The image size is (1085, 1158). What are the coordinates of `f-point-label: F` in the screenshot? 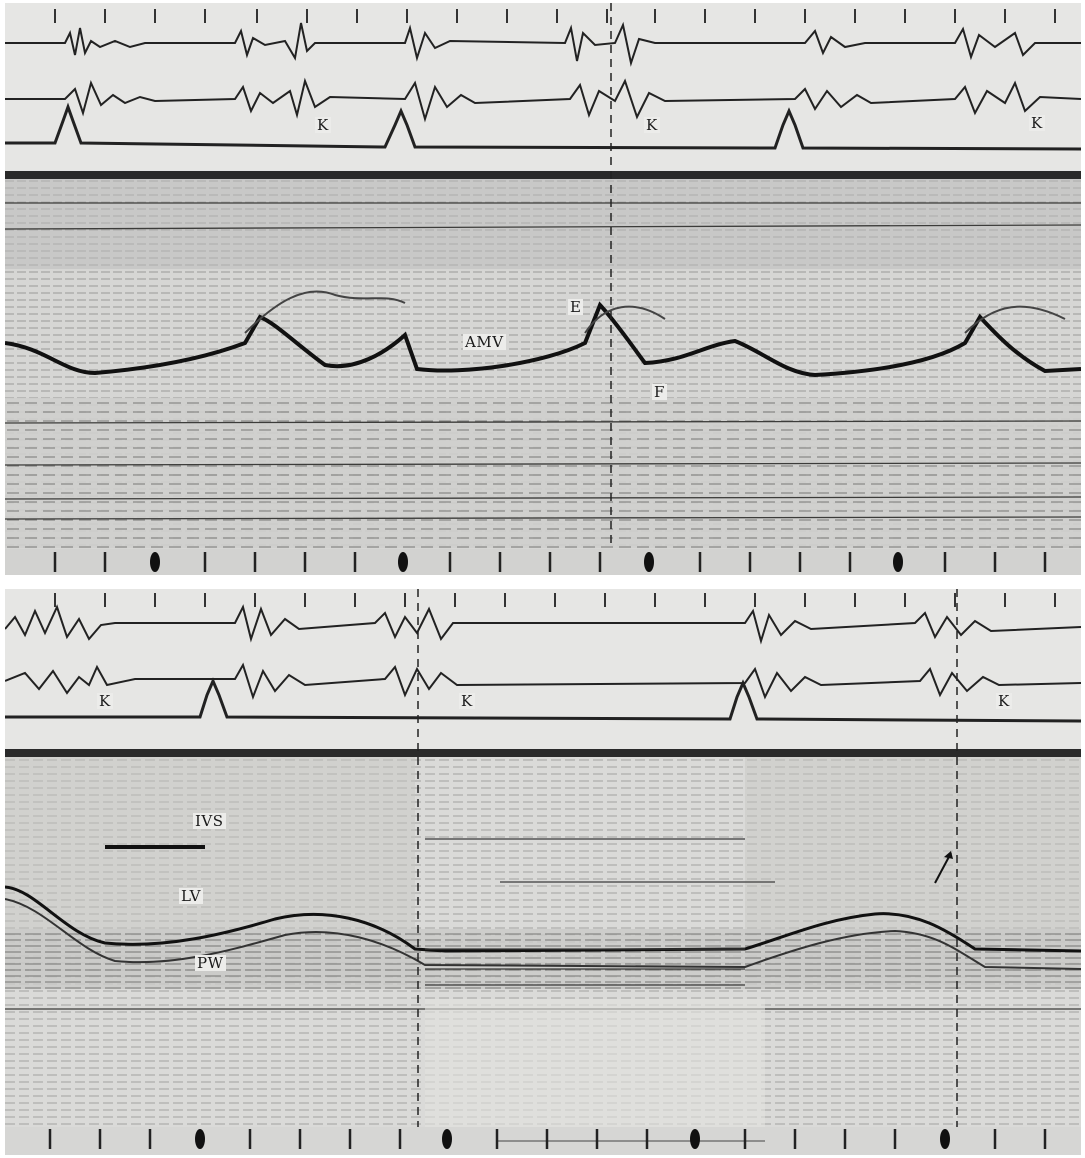 It's located at (659, 392).